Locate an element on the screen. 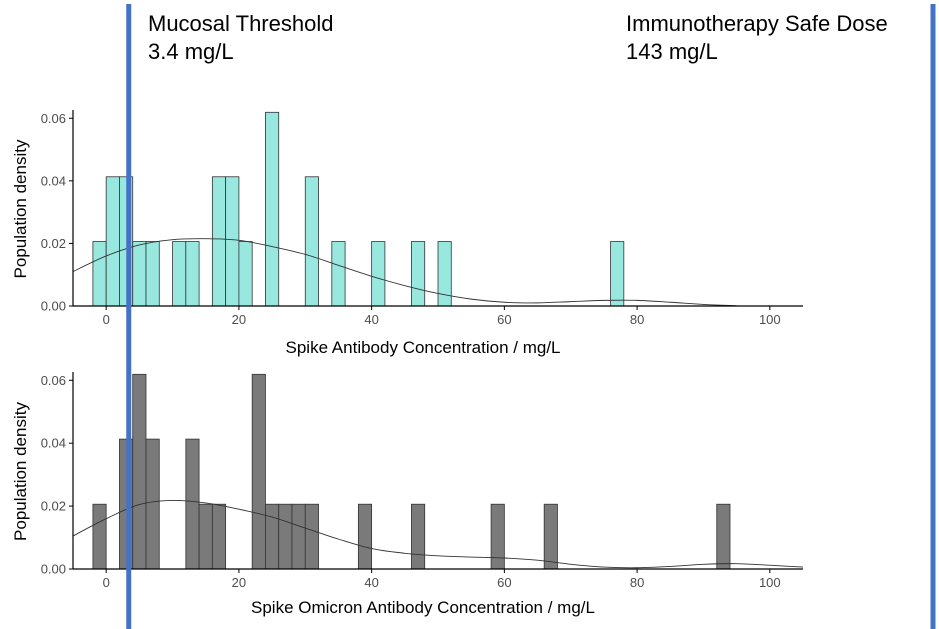  mucosal-threshold-value: 3.4 mg/L is located at coordinates (191, 51).